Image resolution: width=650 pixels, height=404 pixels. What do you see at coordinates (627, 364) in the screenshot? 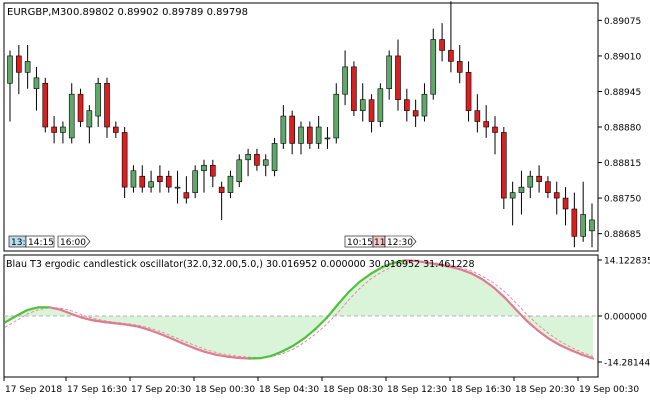
I see `osc-tick-label: -14.281446` at bounding box center [627, 364].